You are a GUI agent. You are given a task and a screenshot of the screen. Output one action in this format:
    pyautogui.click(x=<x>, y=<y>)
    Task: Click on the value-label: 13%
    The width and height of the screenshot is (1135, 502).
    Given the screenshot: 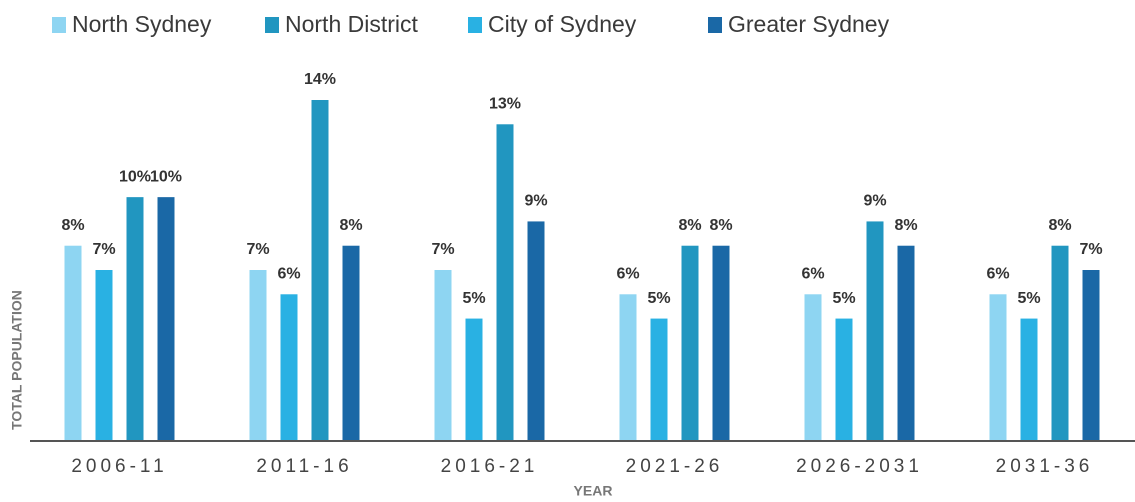 What is the action you would take?
    pyautogui.click(x=505, y=104)
    